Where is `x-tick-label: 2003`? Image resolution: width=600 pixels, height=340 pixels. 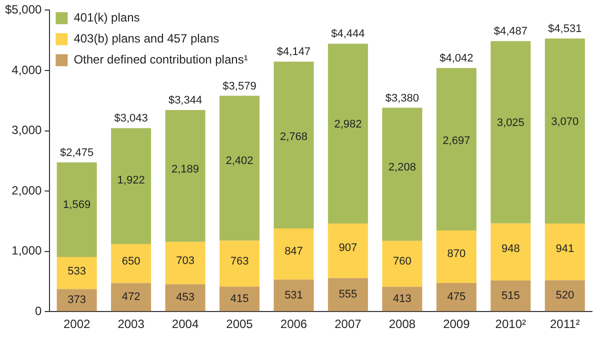 x-tick-label: 2003 is located at coordinates (131, 324).